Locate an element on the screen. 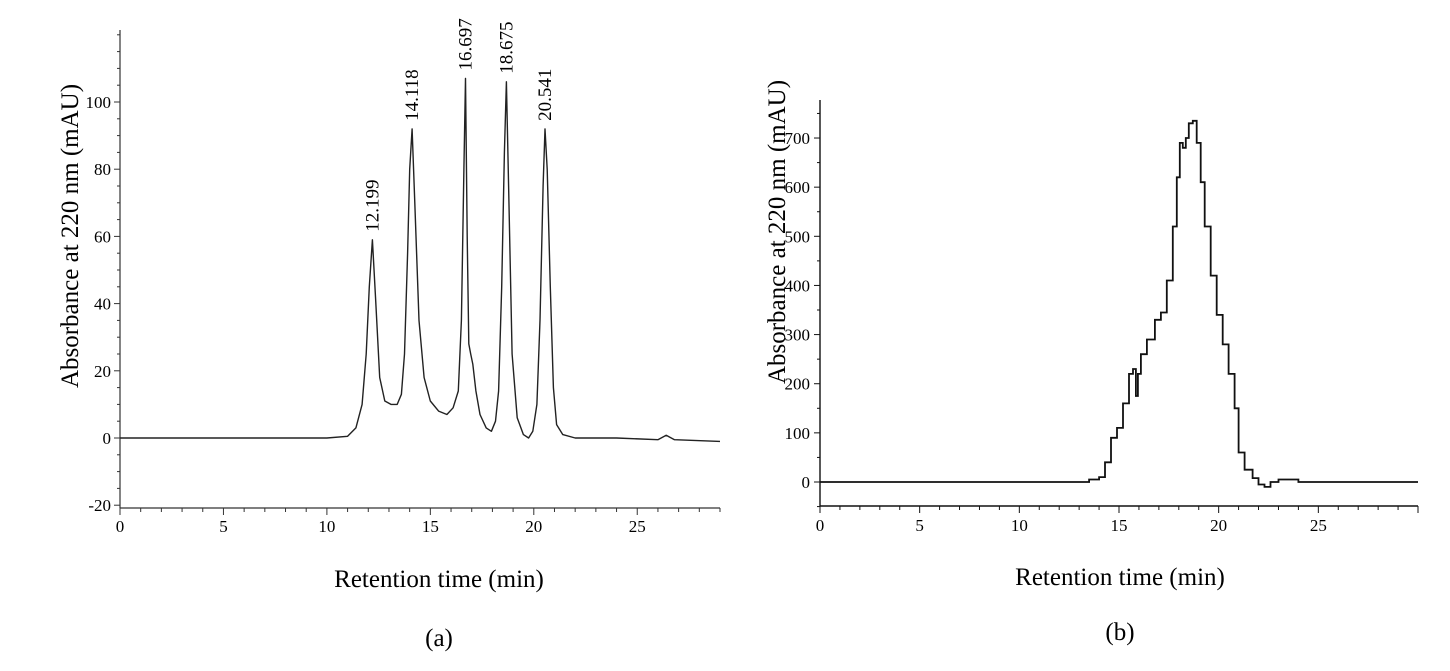 This screenshot has width=1450, height=671. chart-a-y-tick-label: 20 is located at coordinates (102, 371).